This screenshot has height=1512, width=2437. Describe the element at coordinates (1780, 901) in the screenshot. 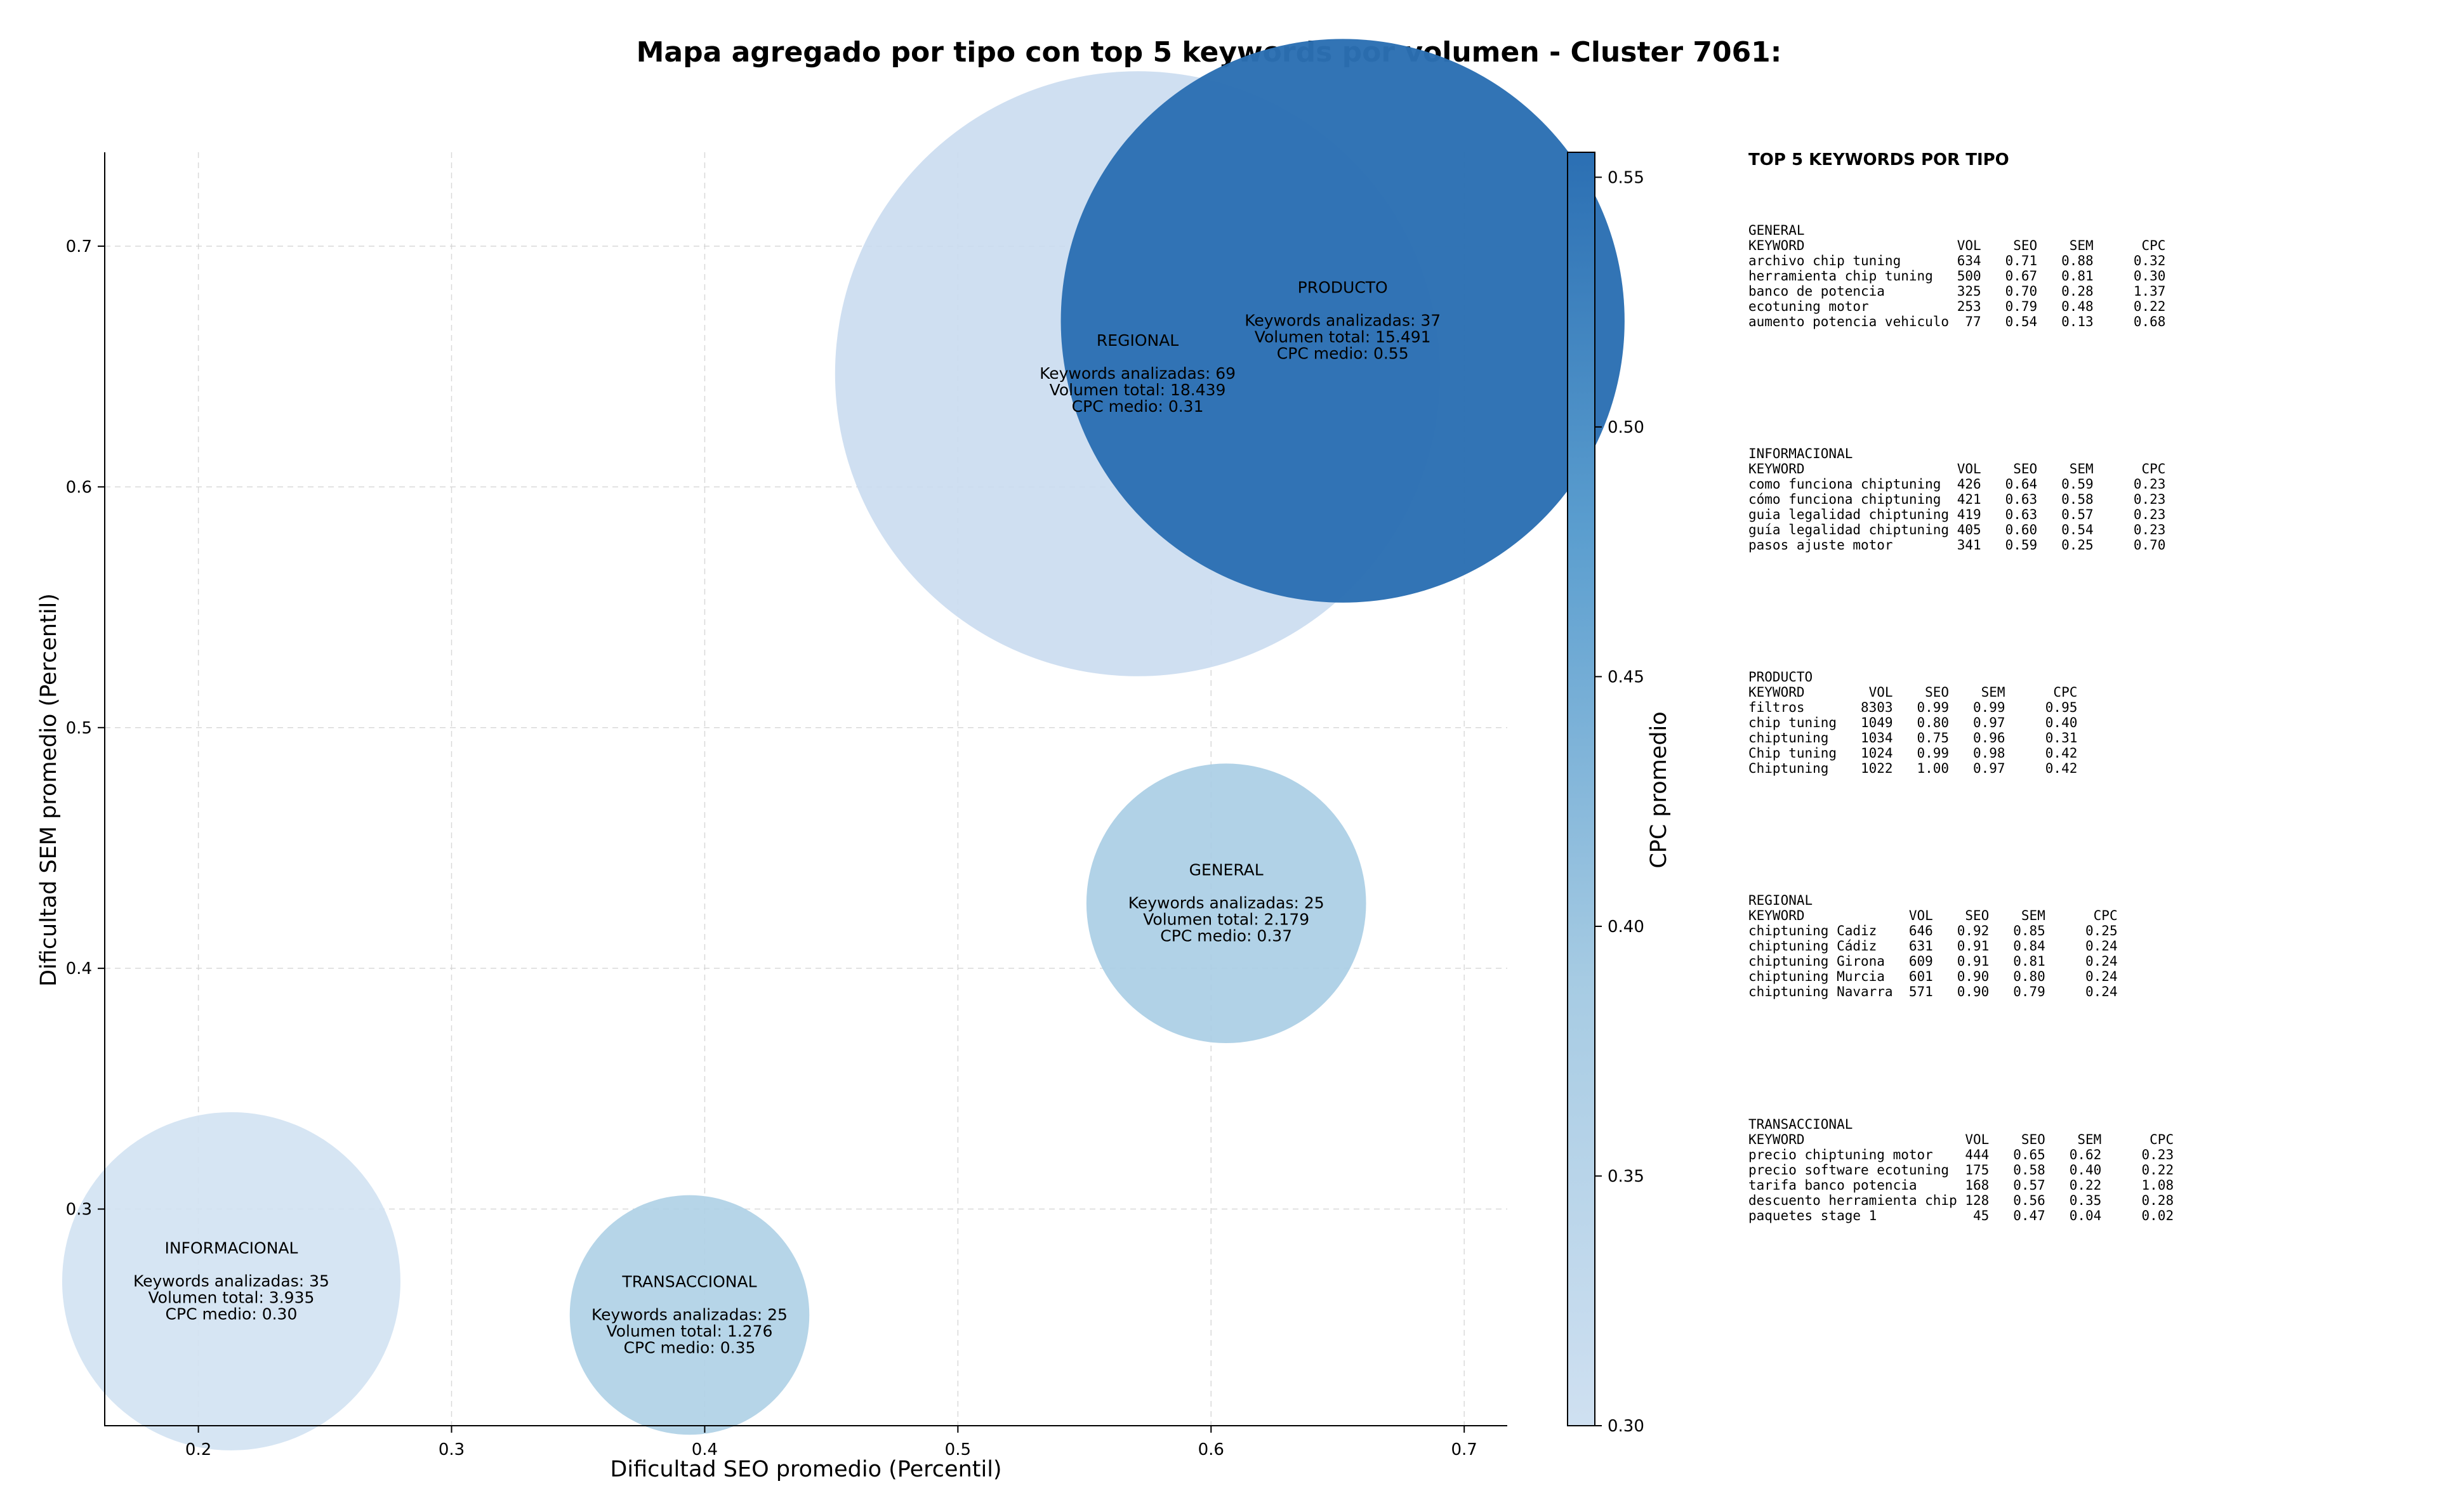

I see `table-block-title: REGIONAL` at that location.